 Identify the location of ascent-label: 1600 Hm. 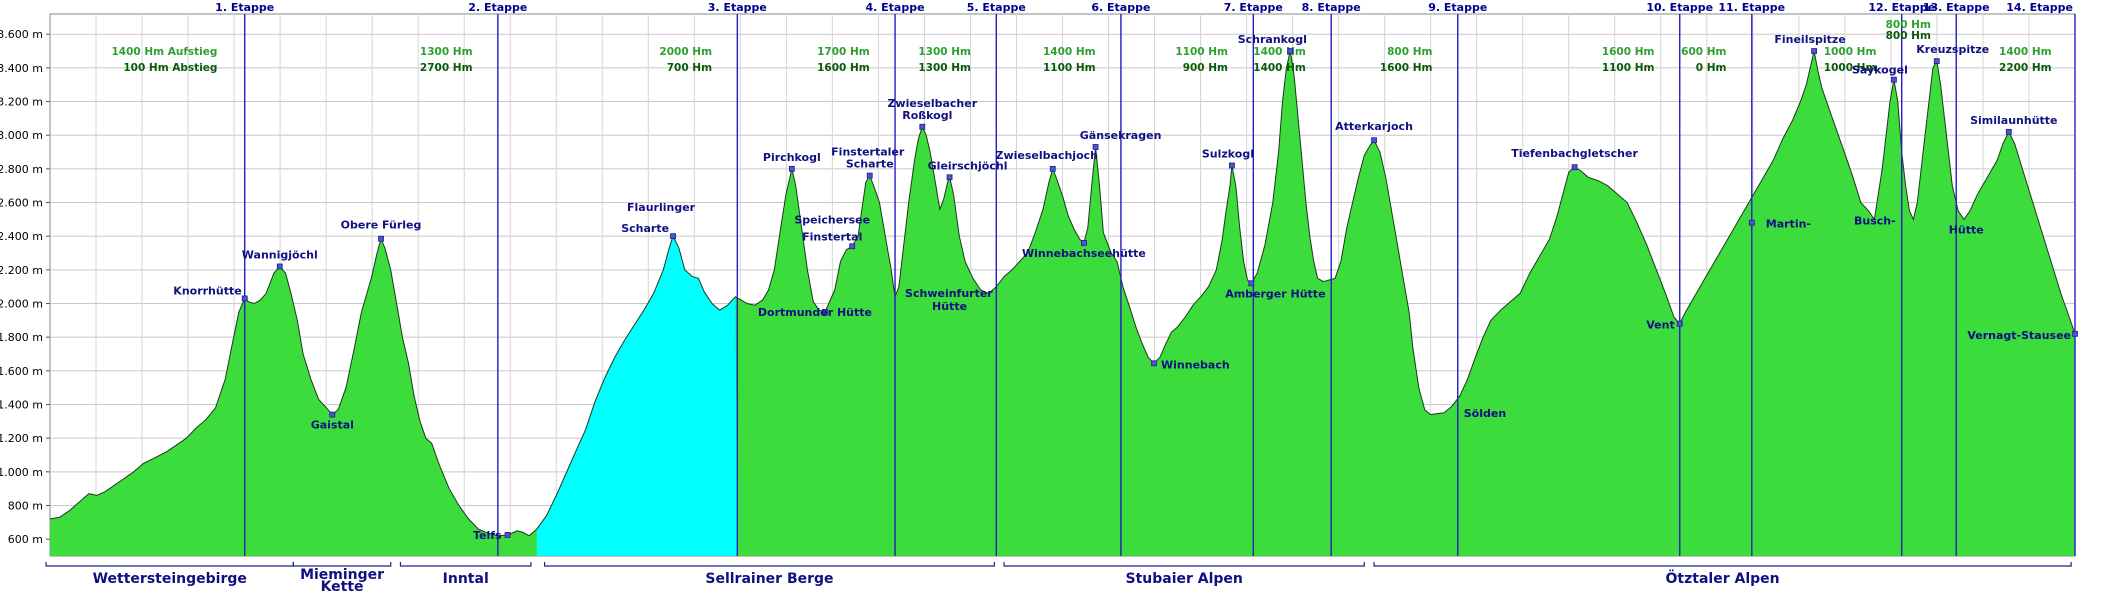
(1628, 52).